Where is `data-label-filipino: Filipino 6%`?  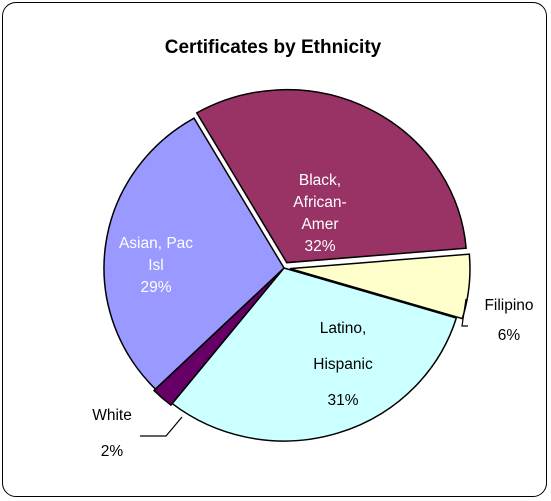 data-label-filipino: Filipino 6% is located at coordinates (508, 320).